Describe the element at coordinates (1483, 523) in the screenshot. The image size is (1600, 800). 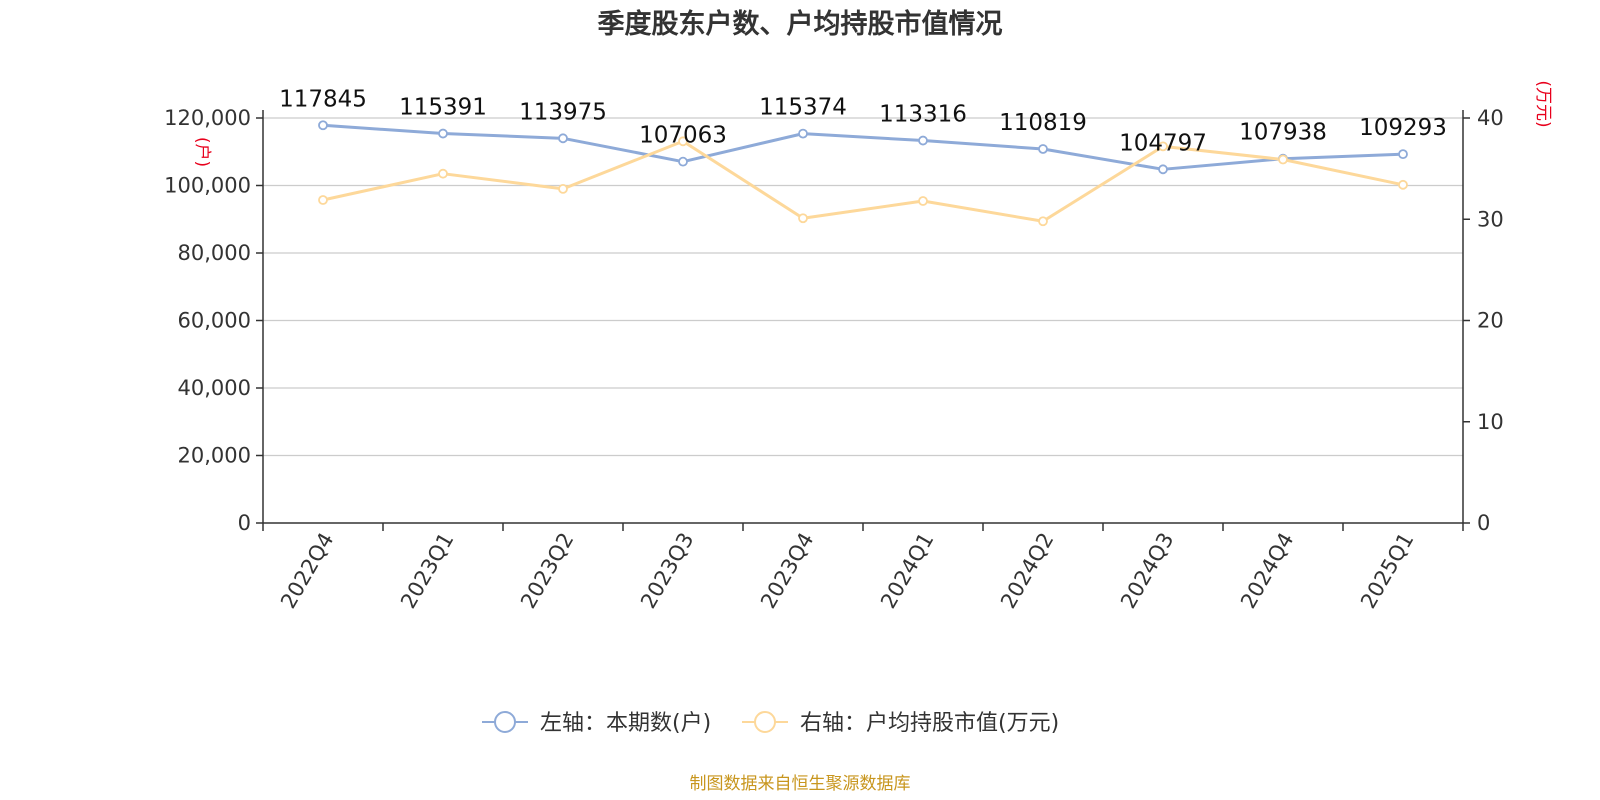
I see `right-tick-label: 0` at that location.